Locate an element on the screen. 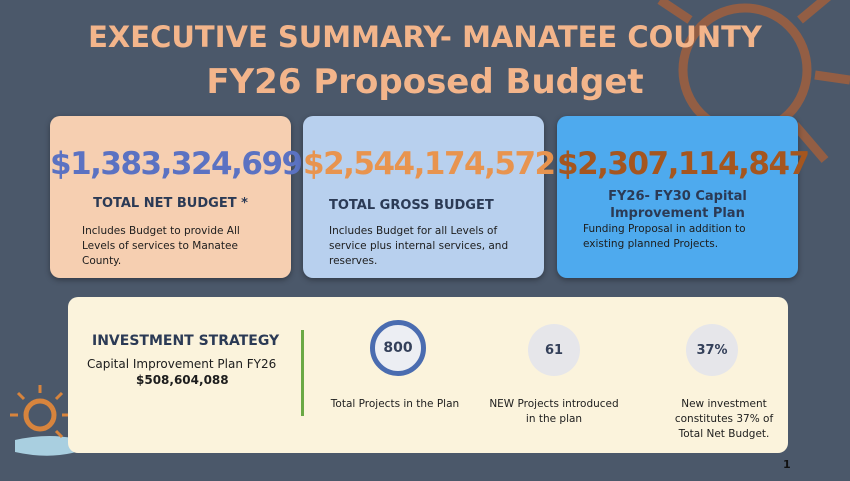 The height and width of the screenshot is (481, 850). card-label: TOTAL NET BUDGET * is located at coordinates (170, 203).